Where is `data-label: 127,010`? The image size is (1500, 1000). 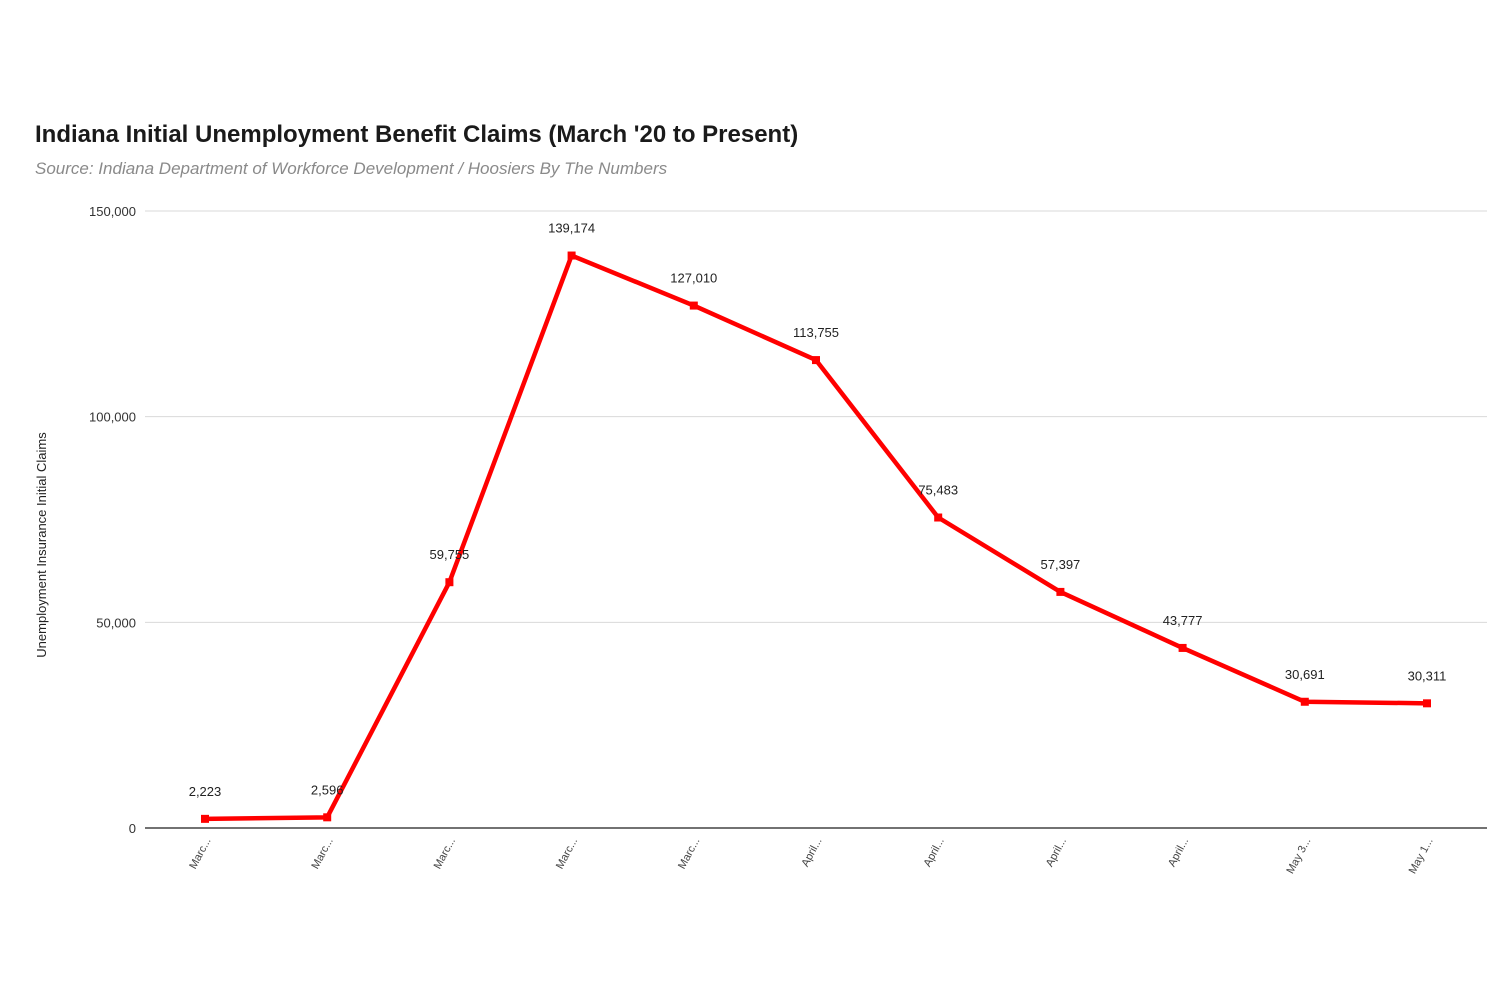 data-label: 127,010 is located at coordinates (693, 278).